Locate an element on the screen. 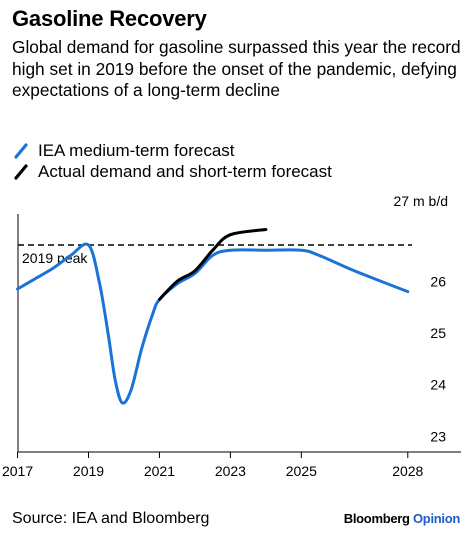 The height and width of the screenshot is (552, 474). y-axis-unit-label: 27 m b/d is located at coordinates (421, 201).